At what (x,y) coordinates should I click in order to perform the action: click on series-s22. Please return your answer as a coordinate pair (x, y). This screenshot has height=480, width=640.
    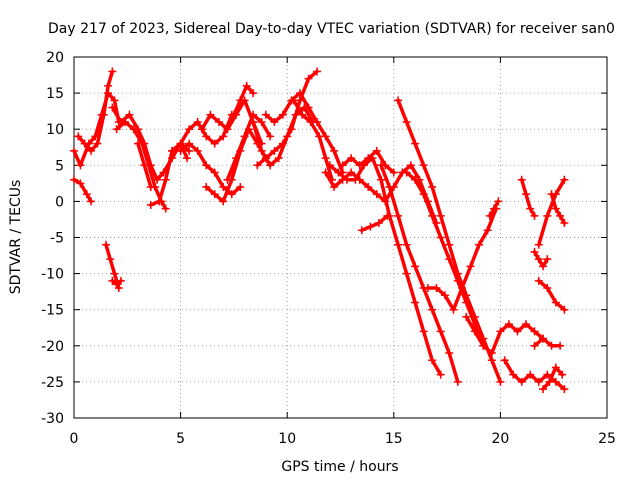
    Looking at the image, I should click on (368, 161).